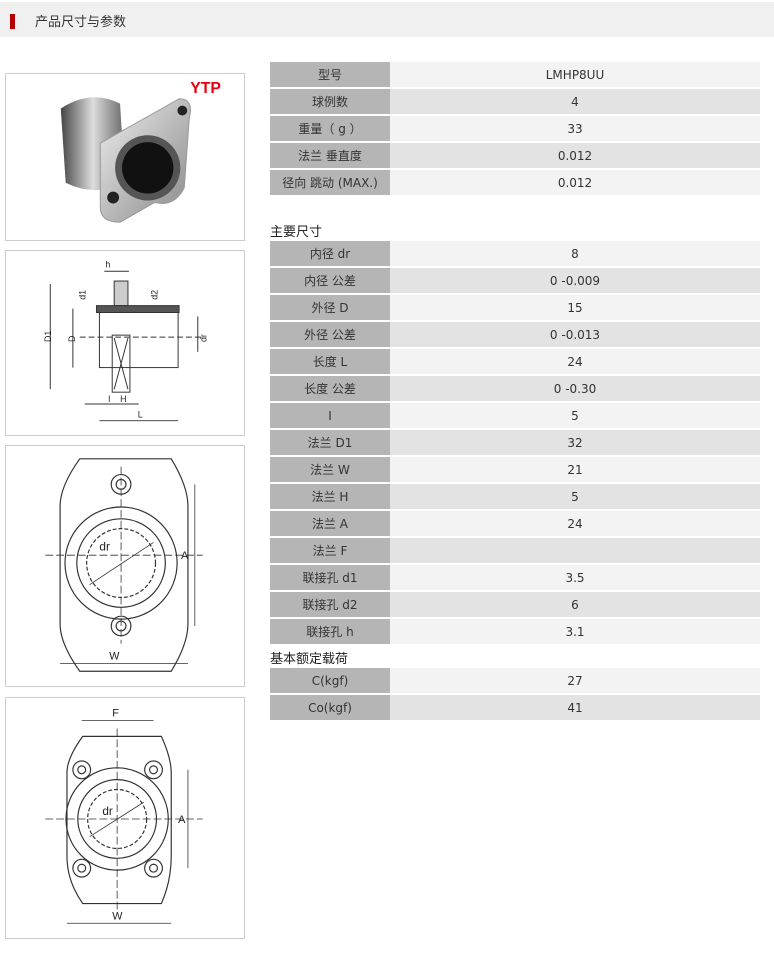 The height and width of the screenshot is (954, 774). I want to click on row-label: 法兰 H, so click(330, 496).